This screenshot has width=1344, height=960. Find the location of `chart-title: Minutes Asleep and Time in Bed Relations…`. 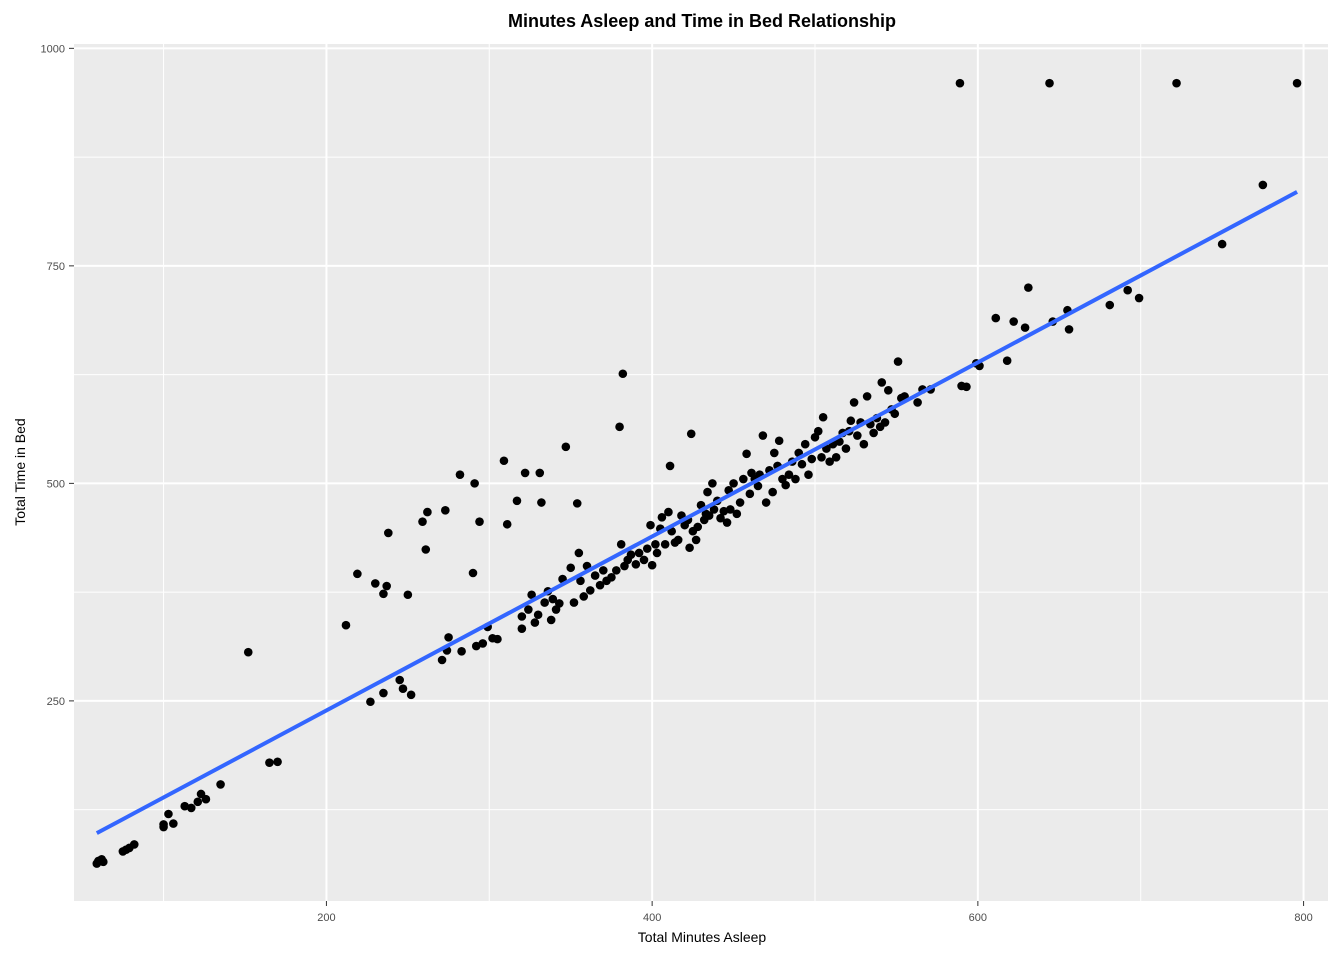

chart-title: Minutes Asleep and Time in Bed Relations… is located at coordinates (702, 21).